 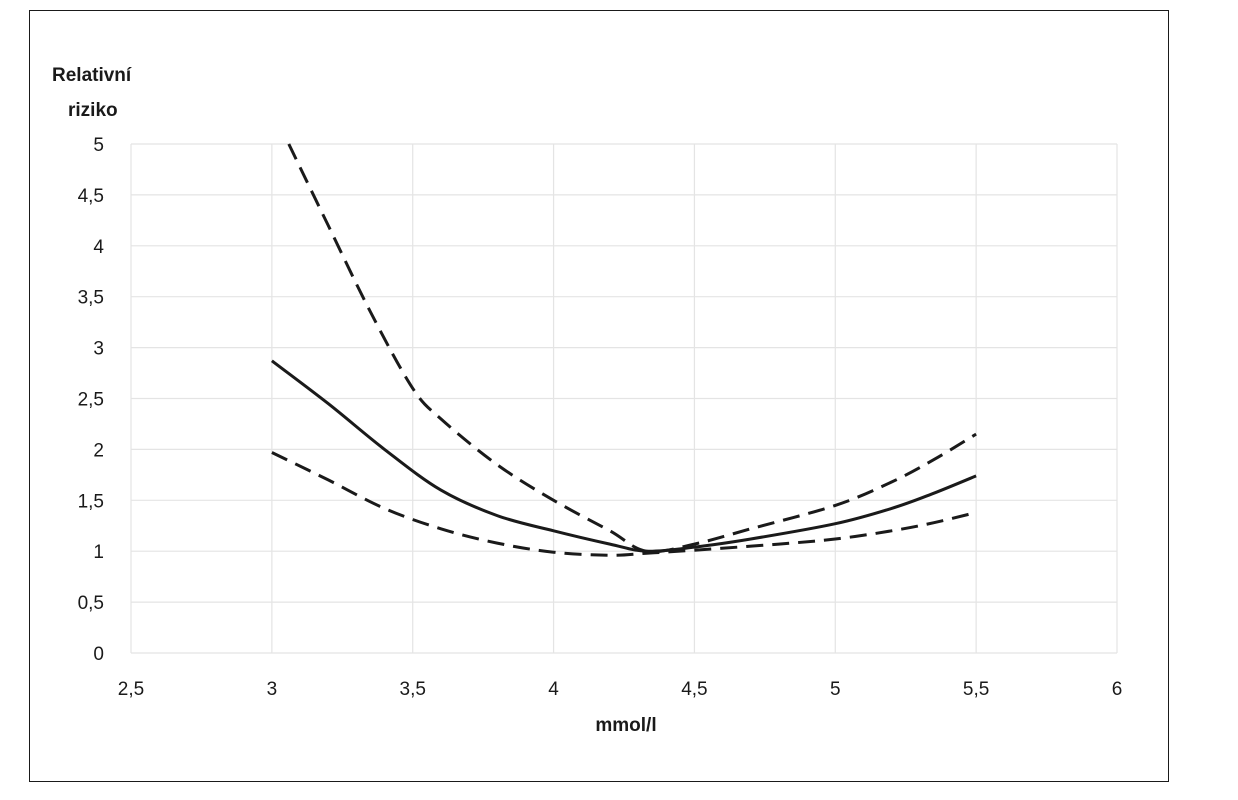 I want to click on y-axis-label-line-2: riziko, so click(x=93, y=110).